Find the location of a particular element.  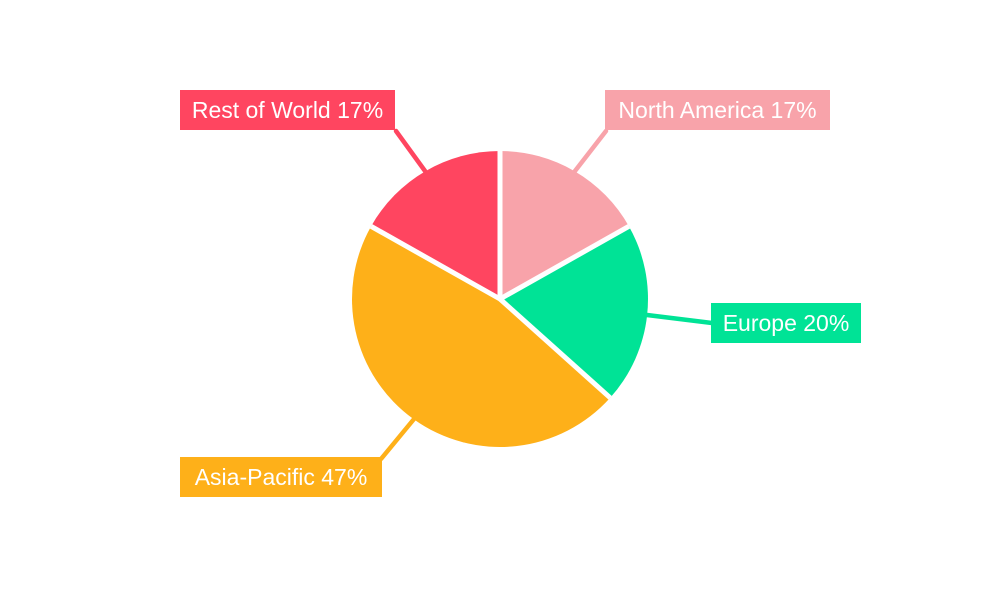

pie-label-asia-pacific: Asia-Pacific 47% is located at coordinates (281, 477).